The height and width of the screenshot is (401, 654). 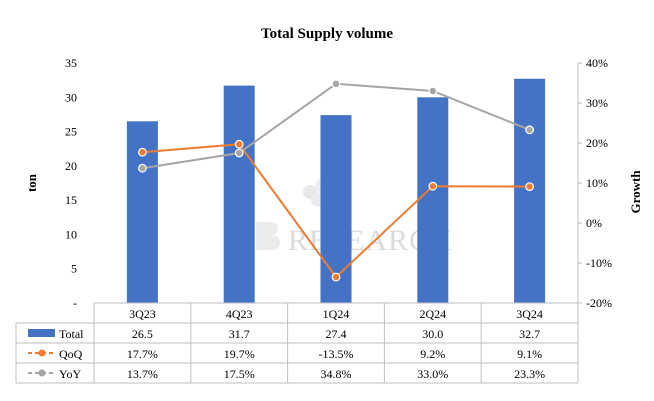 I want to click on bar-total-2q24, so click(x=433, y=200).